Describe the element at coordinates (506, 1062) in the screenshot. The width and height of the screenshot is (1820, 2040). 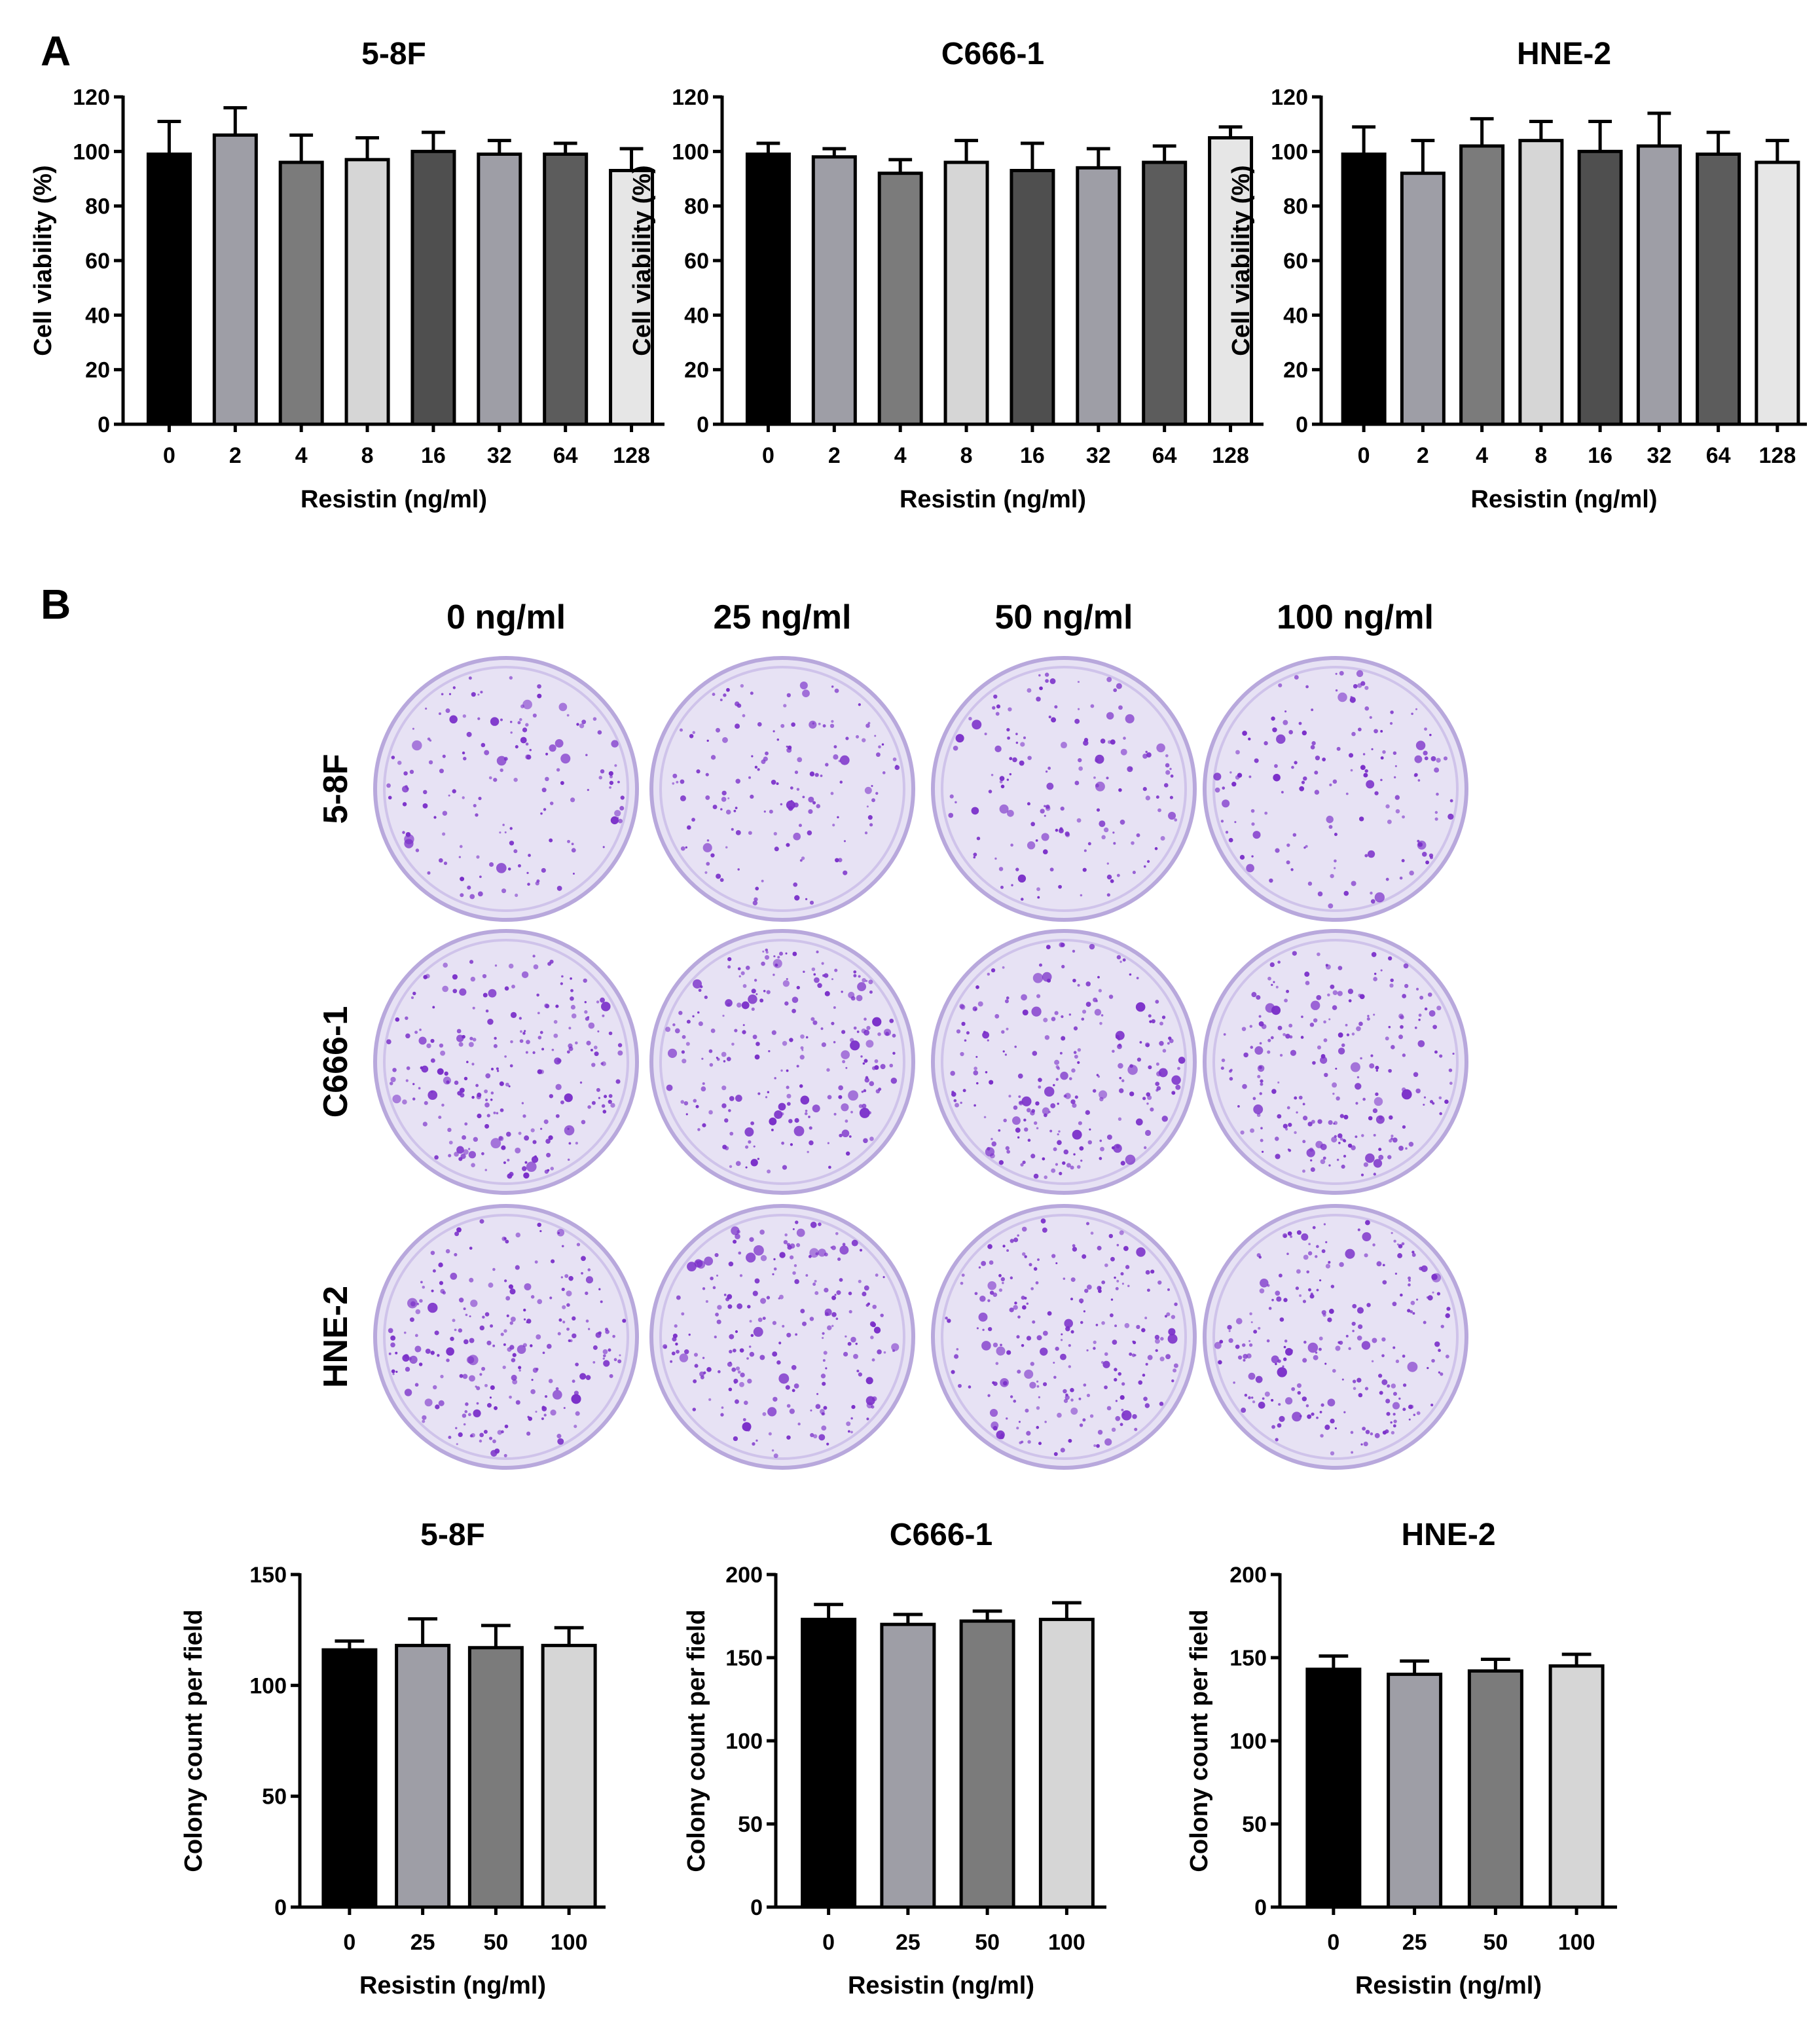
I see `dish-c666-1-0-ng-ml` at that location.